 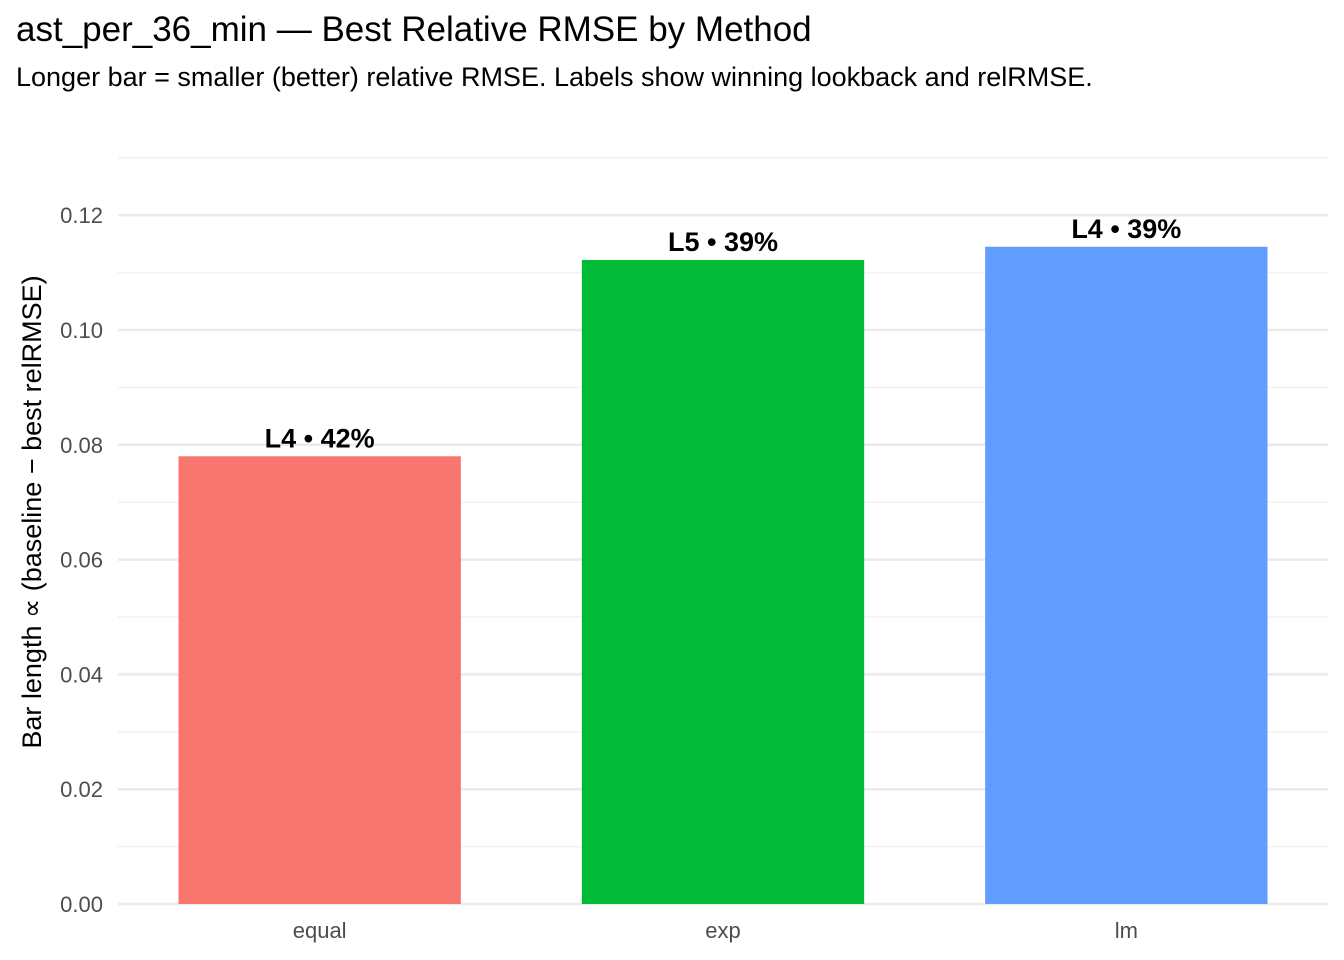 I want to click on y-axis-ticks: 0.00 0.02 0.04 0.06 0.08 0.10 0.12, so click(x=81, y=560).